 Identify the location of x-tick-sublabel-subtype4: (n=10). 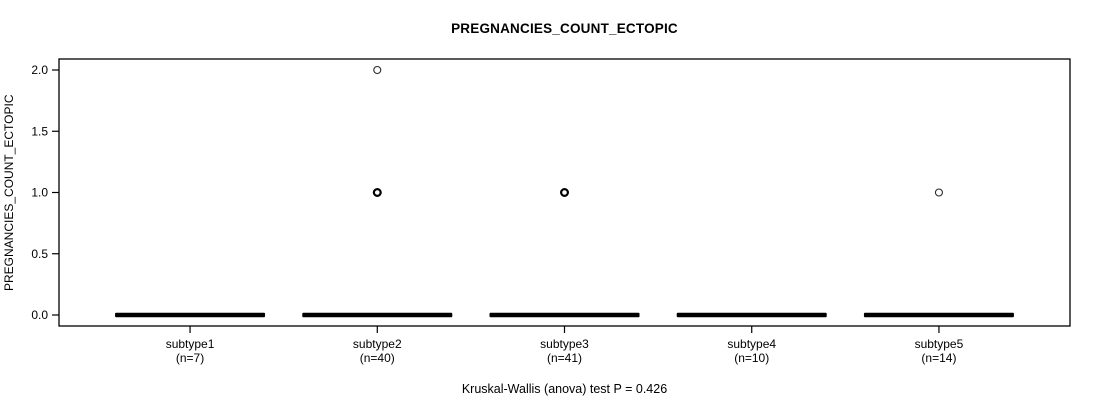
(751, 358).